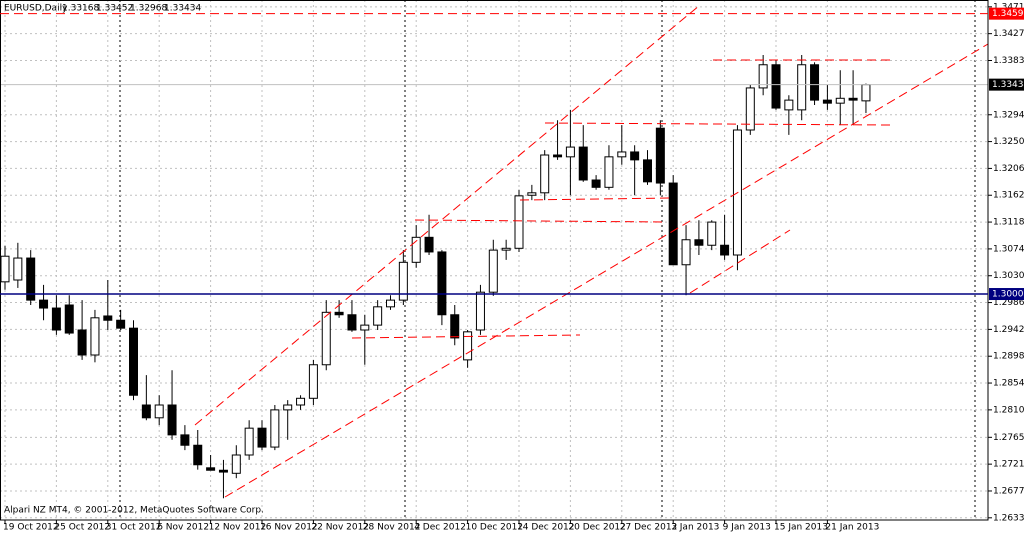 This screenshot has height=536, width=1024. I want to click on last-open: 1.33168, so click(80, 9).